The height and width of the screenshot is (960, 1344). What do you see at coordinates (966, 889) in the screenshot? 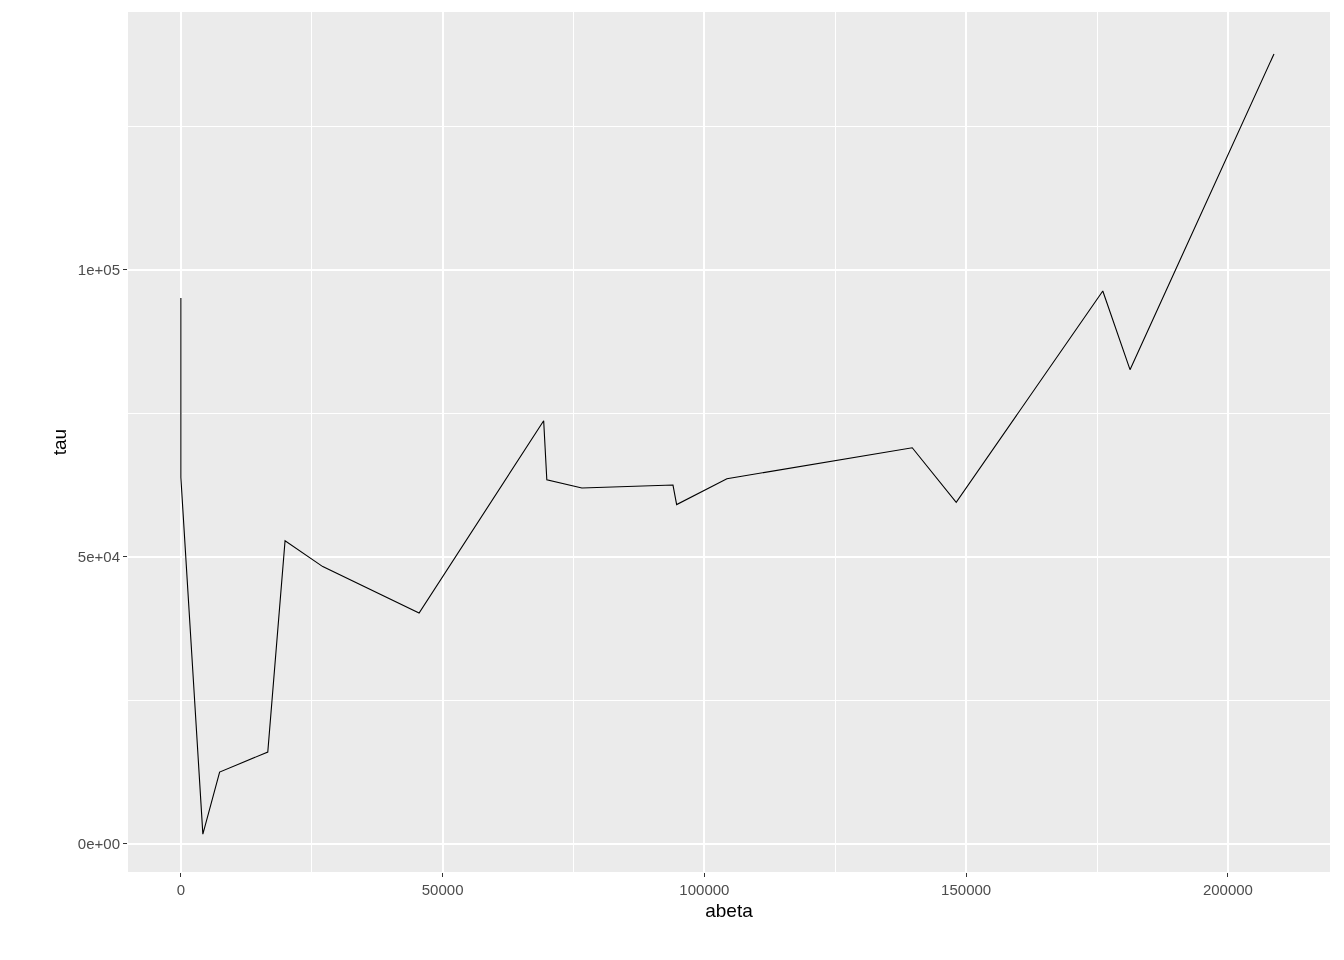
I see `x-tick-label: 150000` at bounding box center [966, 889].